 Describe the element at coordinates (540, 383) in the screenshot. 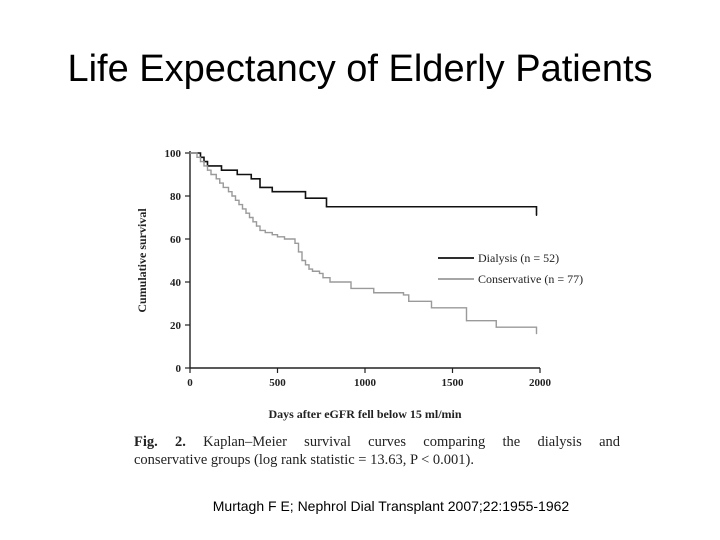

I see `x-tick-label-2000: 2000` at that location.